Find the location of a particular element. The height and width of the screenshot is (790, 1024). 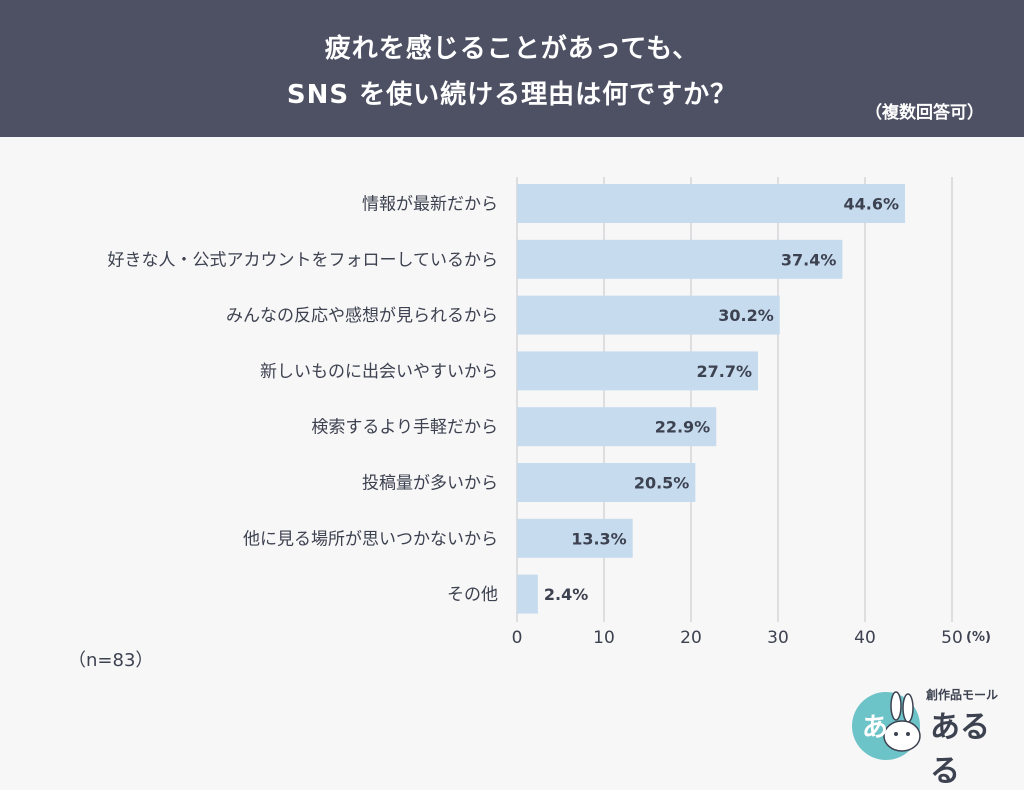

chart-title-line-2: SNS を使い続ける理由は何ですか？ is located at coordinates (512, 95).